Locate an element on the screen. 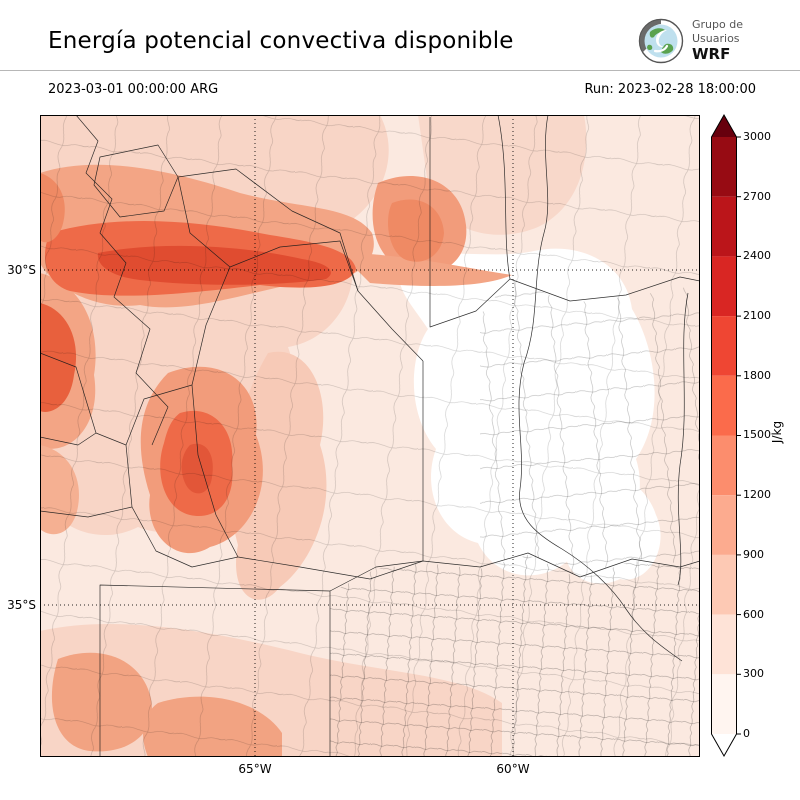 This screenshot has width=800, height=800. colorbar-tick-label: 2100 is located at coordinates (757, 315).